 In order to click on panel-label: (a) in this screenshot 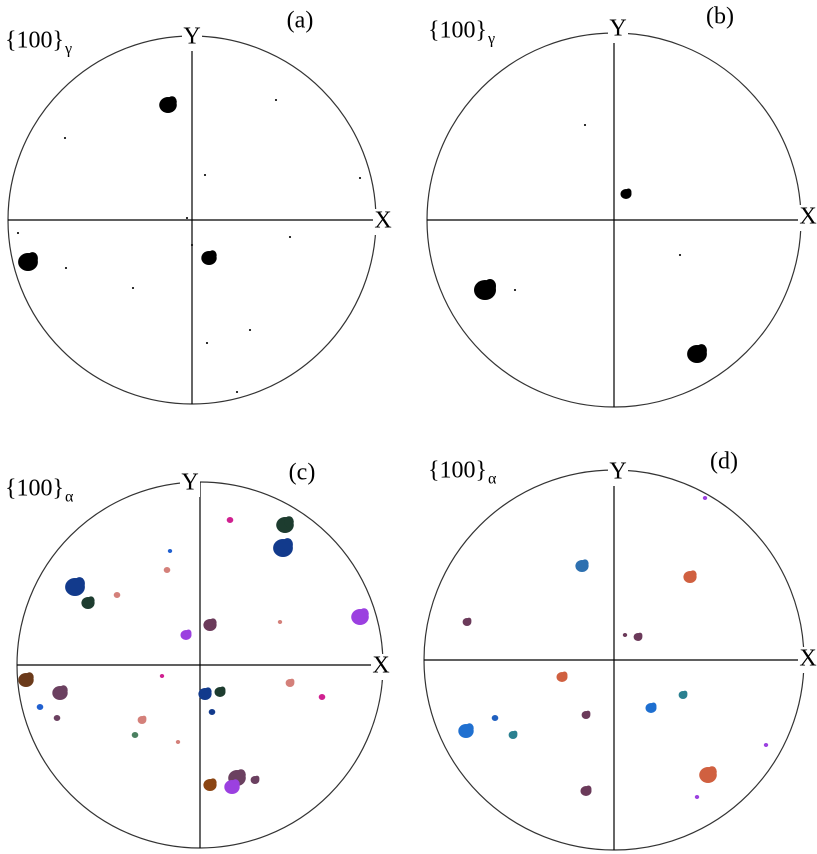, I will do `click(300, 21)`.